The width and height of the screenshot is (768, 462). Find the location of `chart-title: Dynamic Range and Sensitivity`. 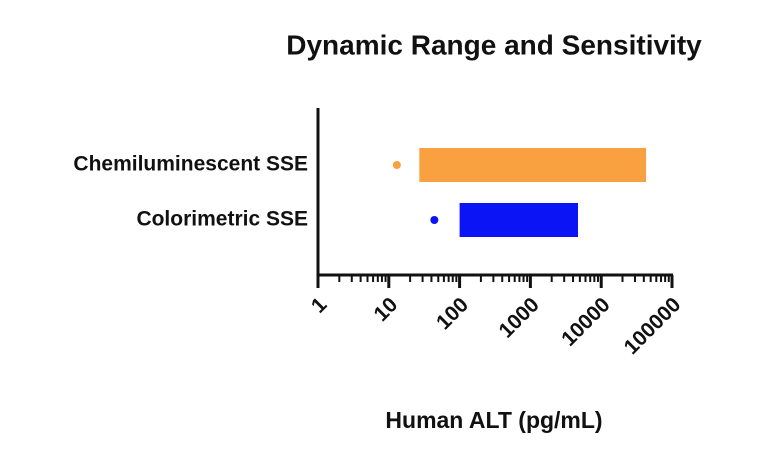

chart-title: Dynamic Range and Sensitivity is located at coordinates (494, 44).